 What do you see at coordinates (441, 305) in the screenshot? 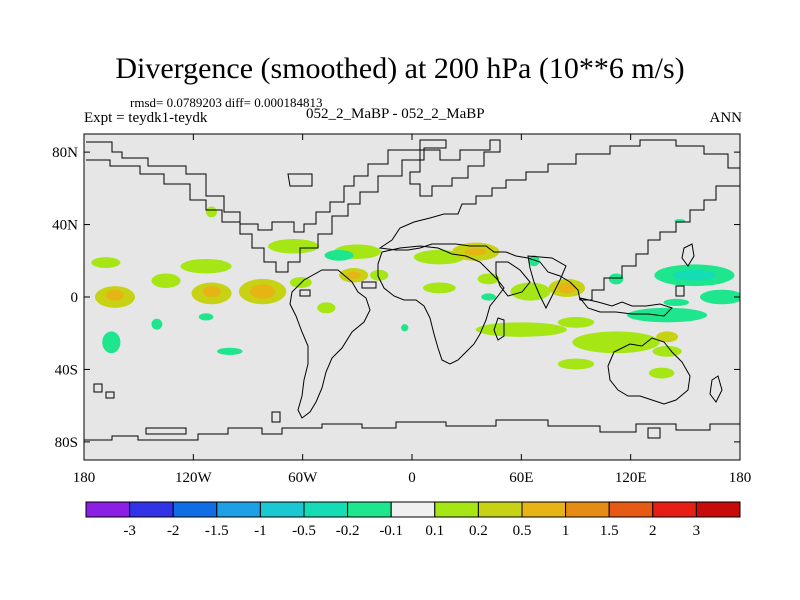
I see `coastline-africa` at bounding box center [441, 305].